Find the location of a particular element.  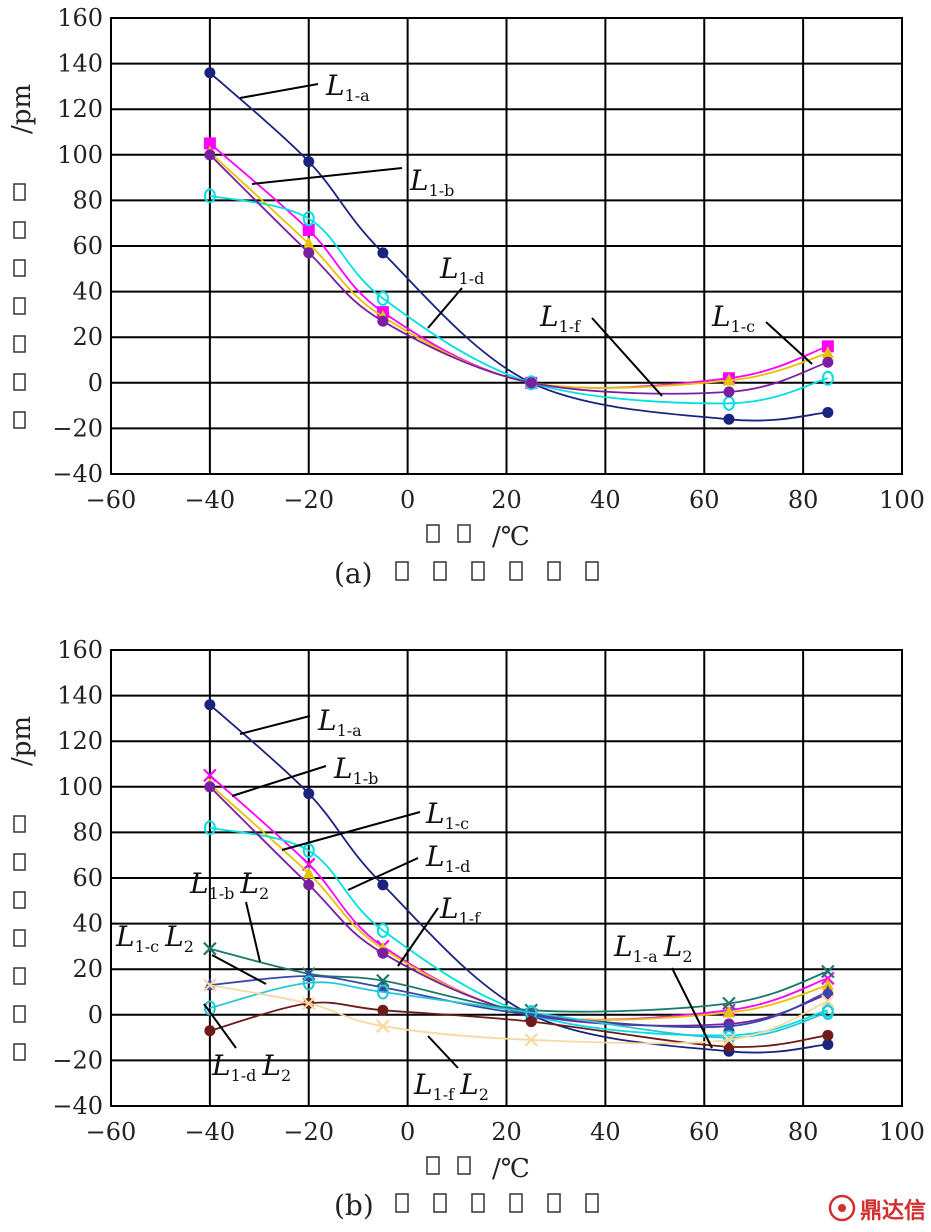

x-axis-label: /℃ is located at coordinates (478, 537).